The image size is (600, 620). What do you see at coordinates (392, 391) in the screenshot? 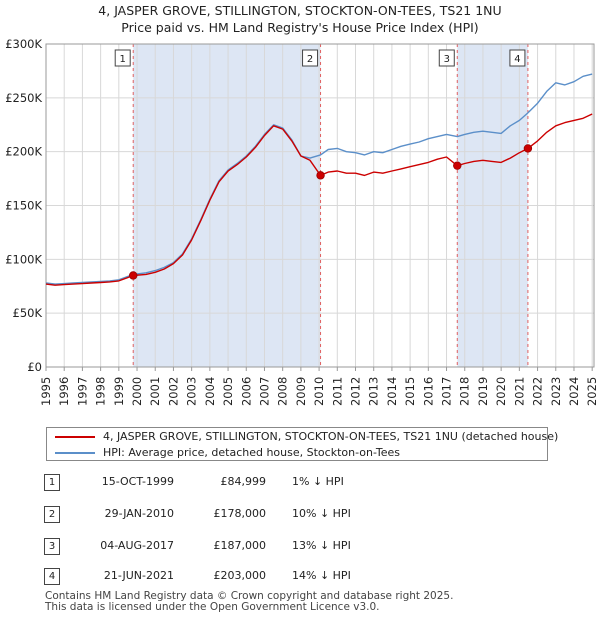
I see `x-tick-label: 2014` at bounding box center [392, 391].